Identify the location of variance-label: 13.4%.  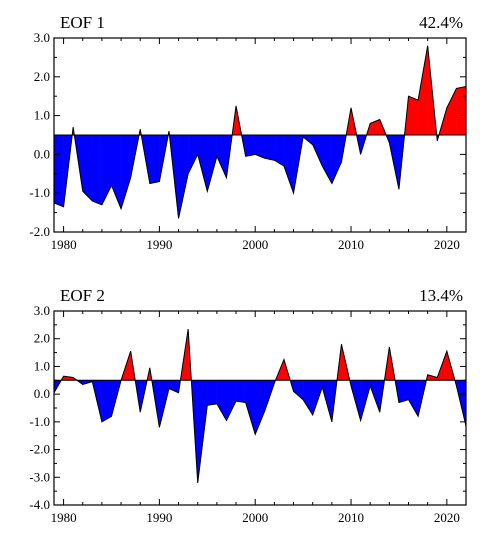
(441, 295).